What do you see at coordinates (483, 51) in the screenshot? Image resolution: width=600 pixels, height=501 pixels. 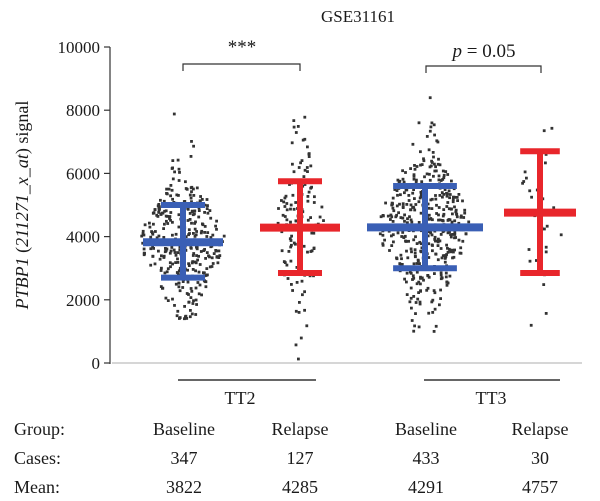 I see `significance-label: p = 0.05` at bounding box center [483, 51].